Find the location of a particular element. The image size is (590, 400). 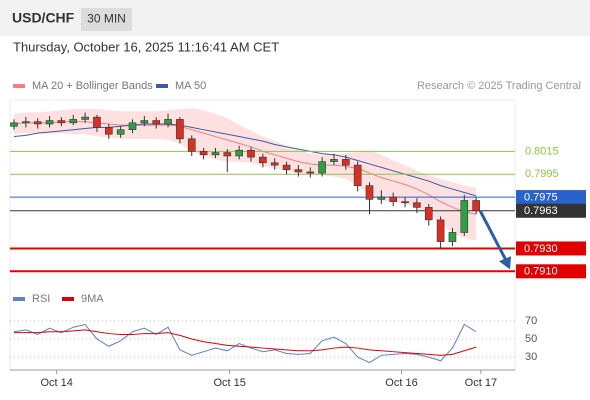

rsi-tick-label: 50 is located at coordinates (531, 339).